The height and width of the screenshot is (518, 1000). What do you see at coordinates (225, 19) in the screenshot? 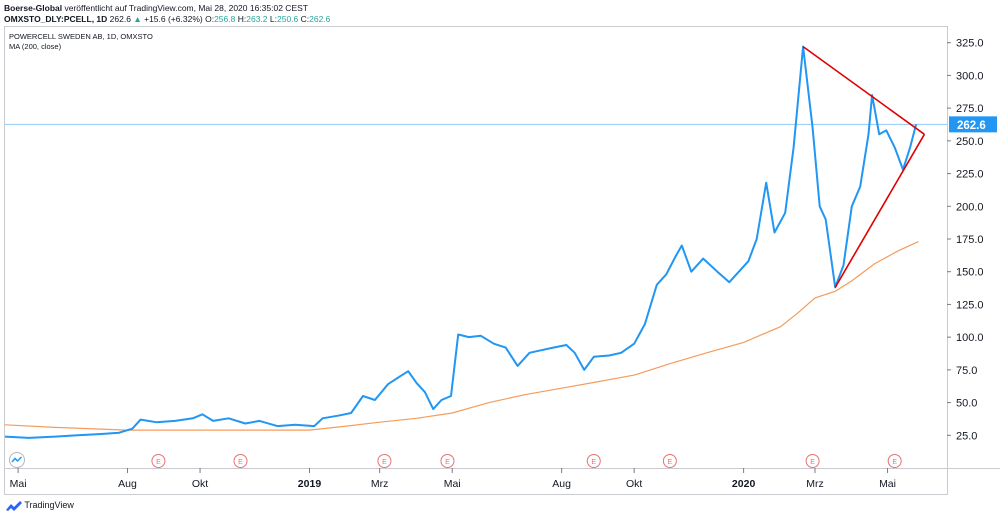
I see `open-value: 256.8` at bounding box center [225, 19].